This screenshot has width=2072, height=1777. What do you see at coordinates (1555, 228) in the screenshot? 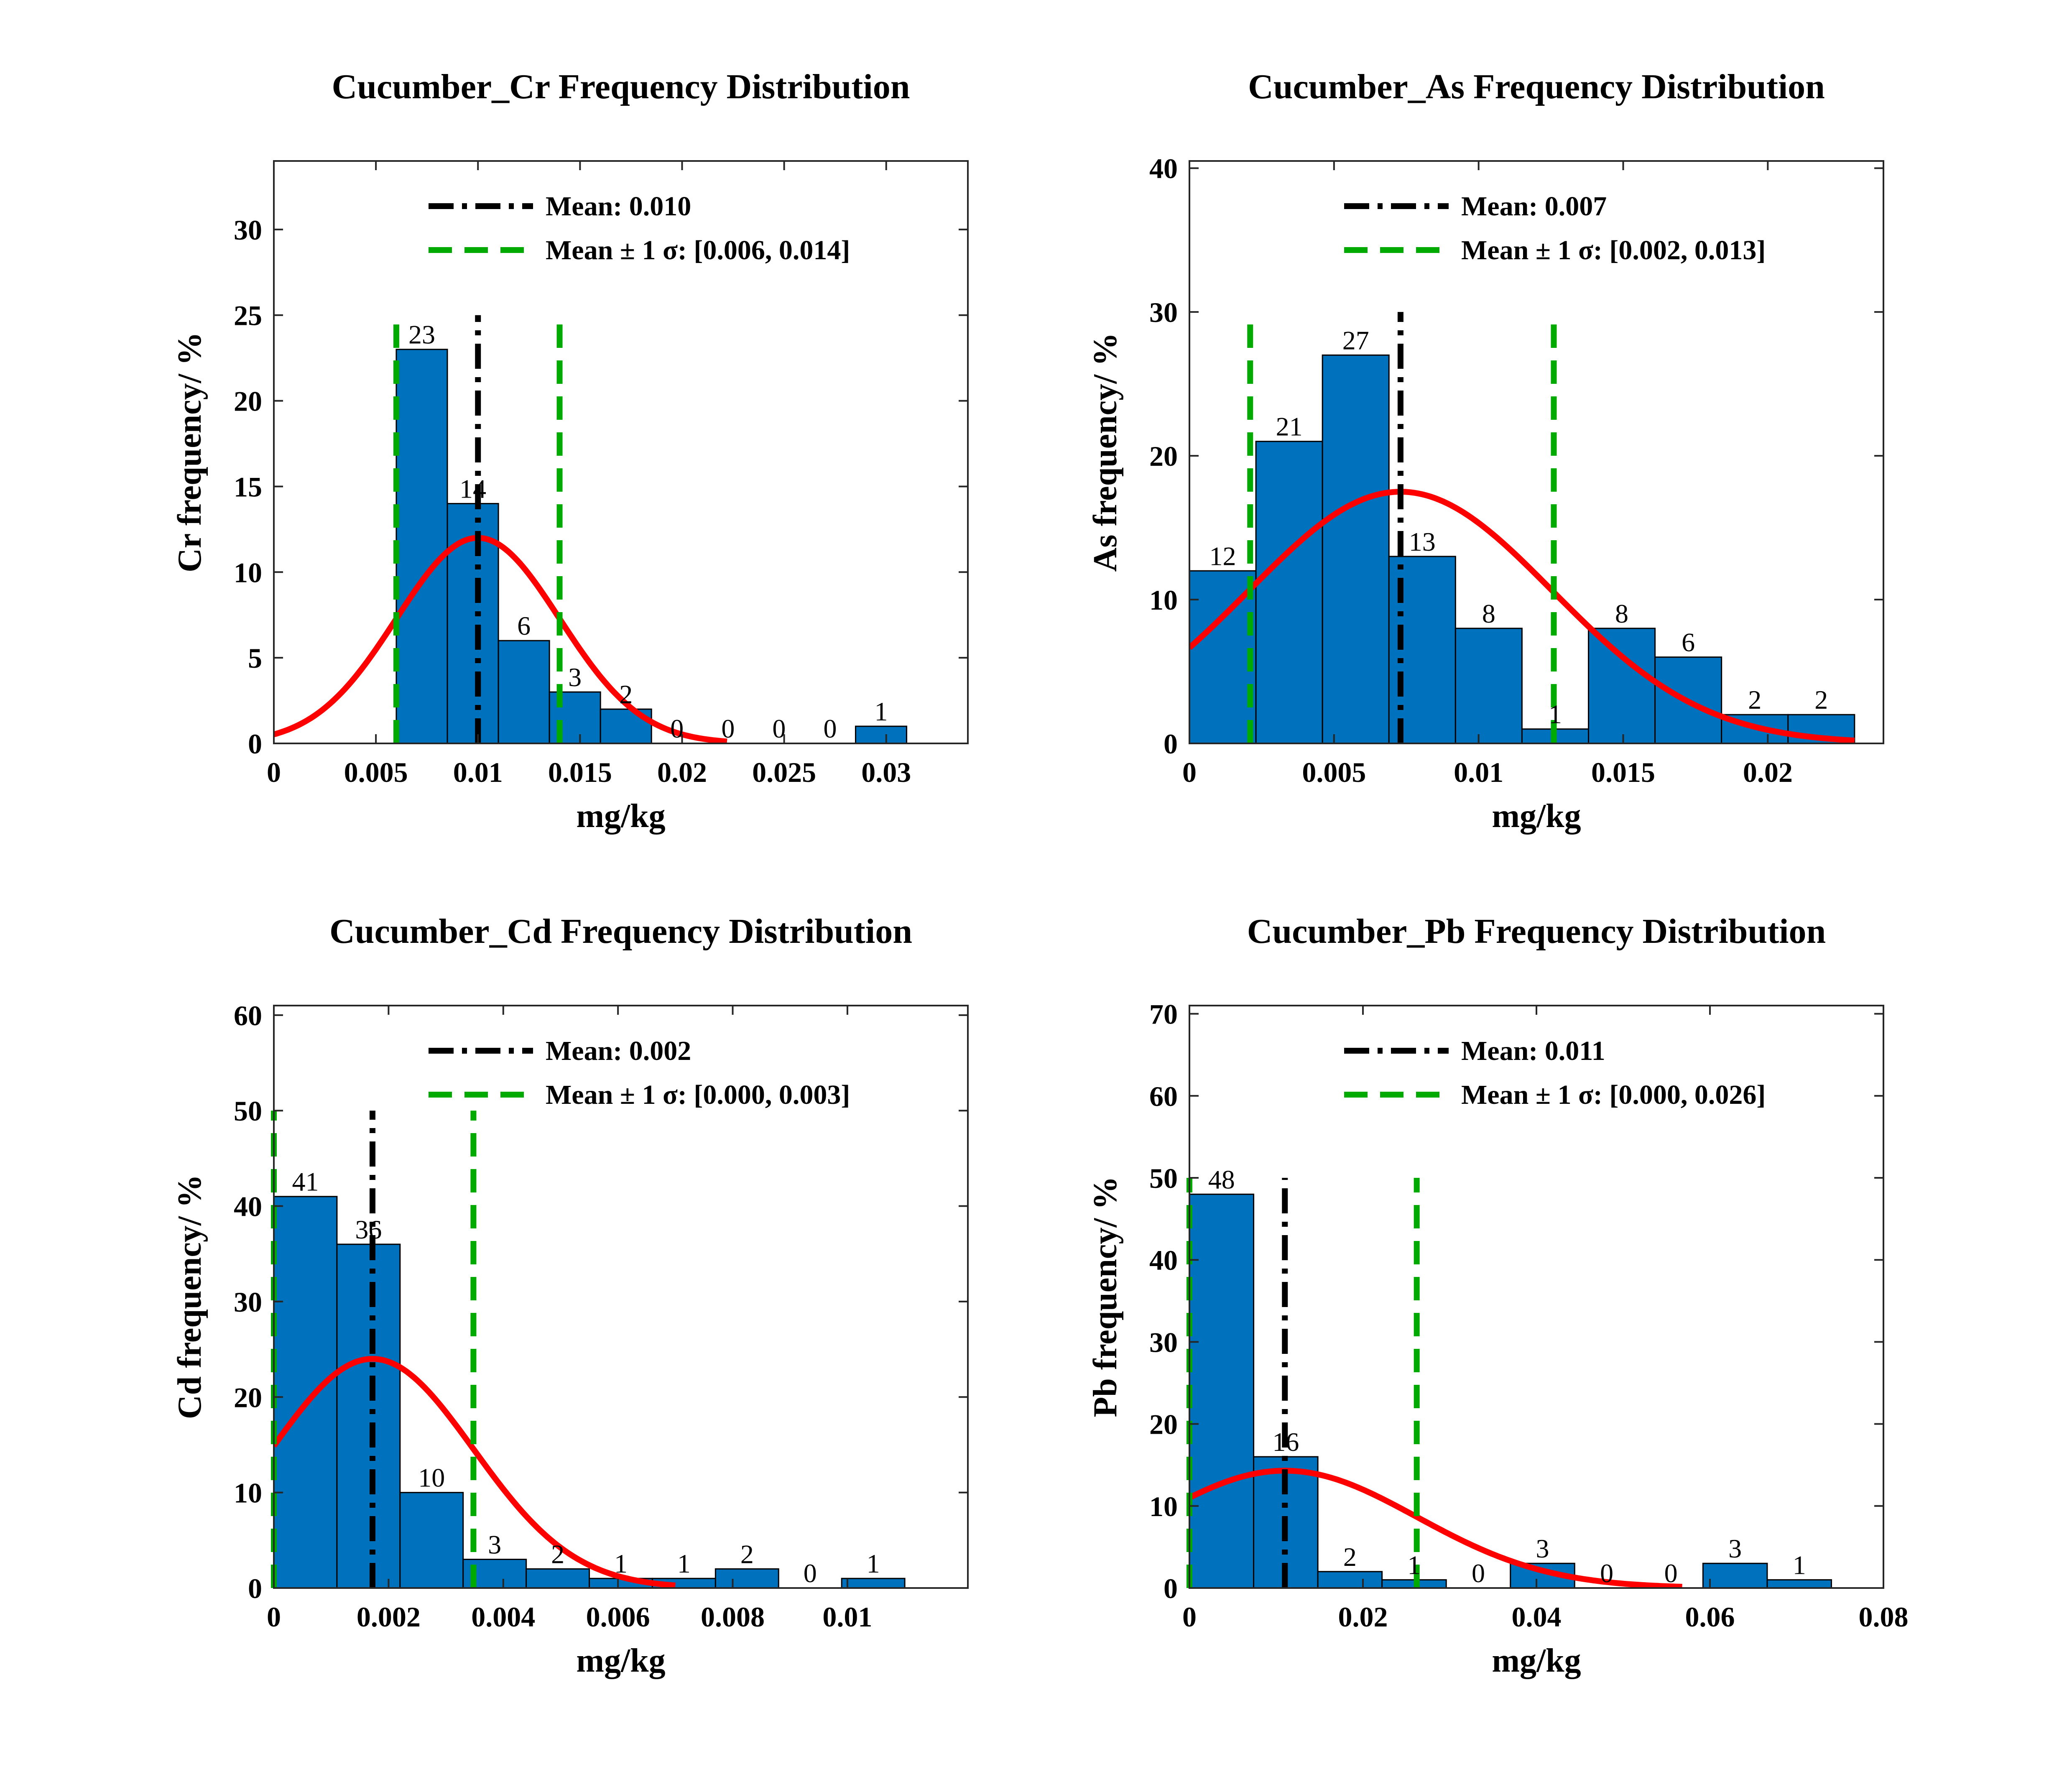
I see `legend: Mean: 0.007 Mean ± 1 σ: [0.002, 0.013]` at bounding box center [1555, 228].